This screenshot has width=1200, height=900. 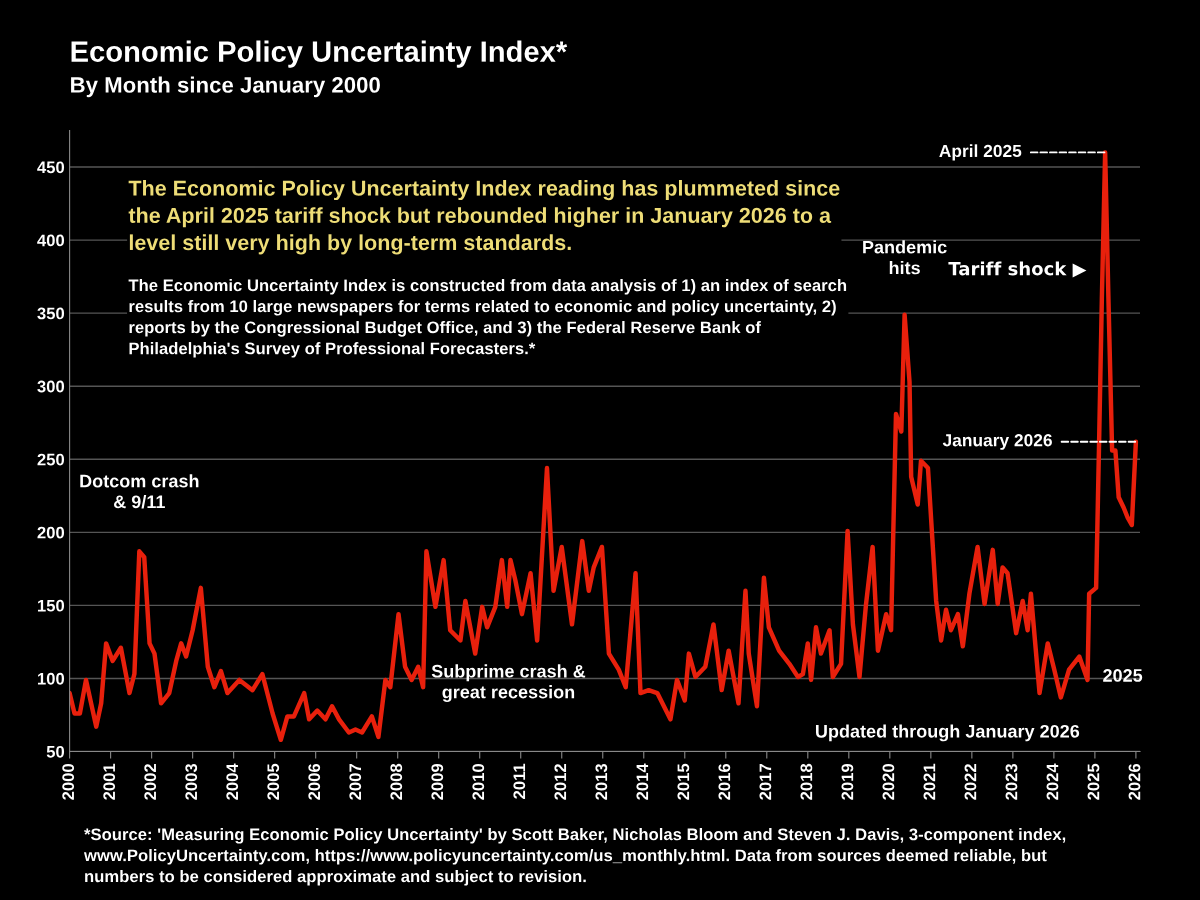 What do you see at coordinates (980, 152) in the screenshot?
I see `annotation: April 2025` at bounding box center [980, 152].